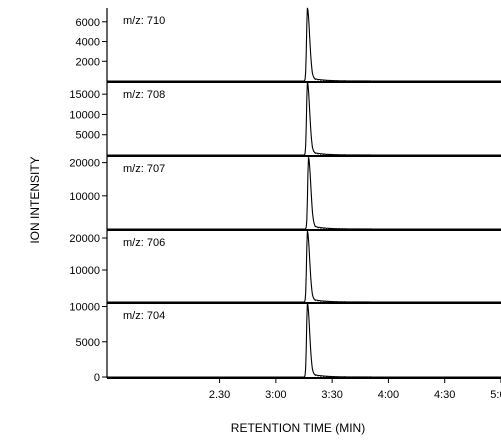  I want to click on chromatogram-panel: 5000 10000 15000 m/z: 708, so click(285, 119).